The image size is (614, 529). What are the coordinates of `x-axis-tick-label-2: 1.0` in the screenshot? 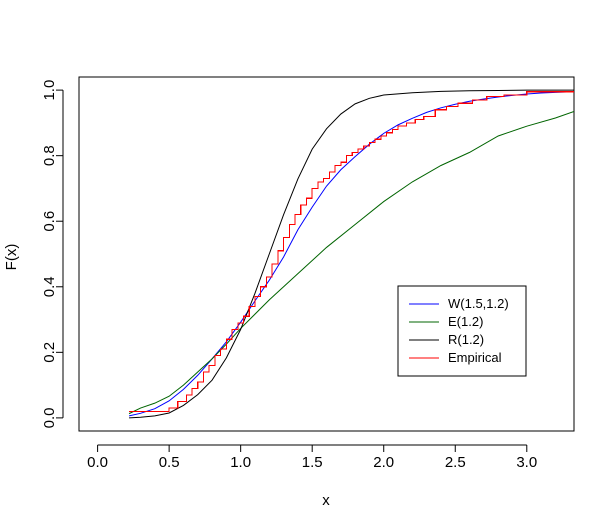 It's located at (240, 462).